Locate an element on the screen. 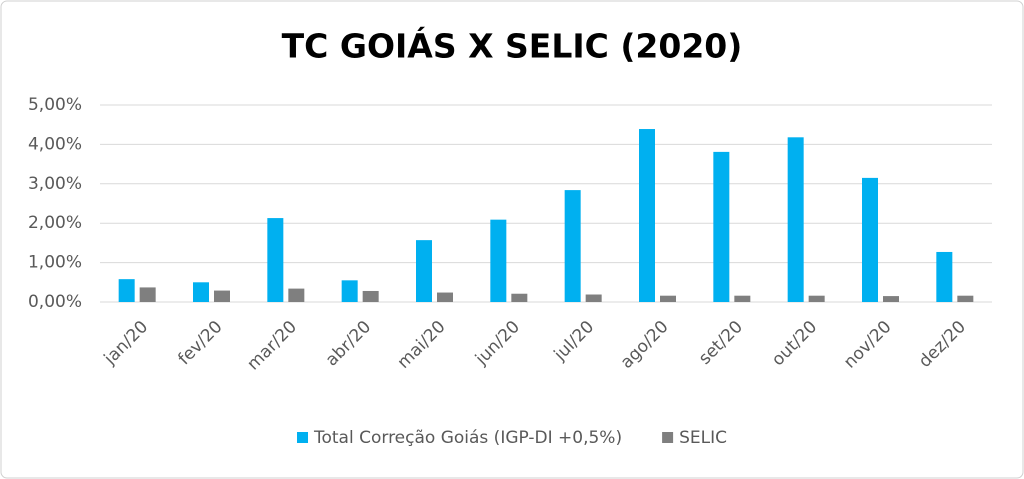 This screenshot has width=1024, height=479. y-tick-label: 5,00% is located at coordinates (55, 105).